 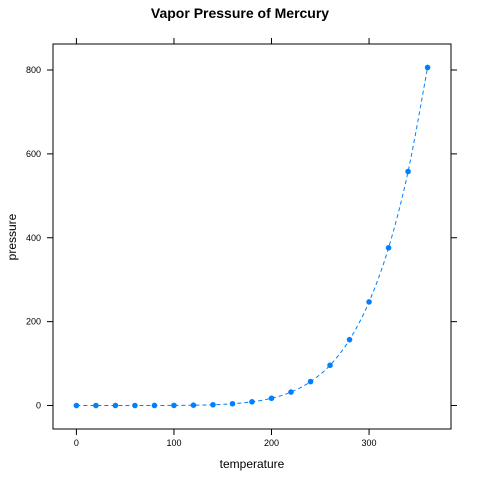 What do you see at coordinates (271, 443) in the screenshot?
I see `x-tick-label-200: 200` at bounding box center [271, 443].